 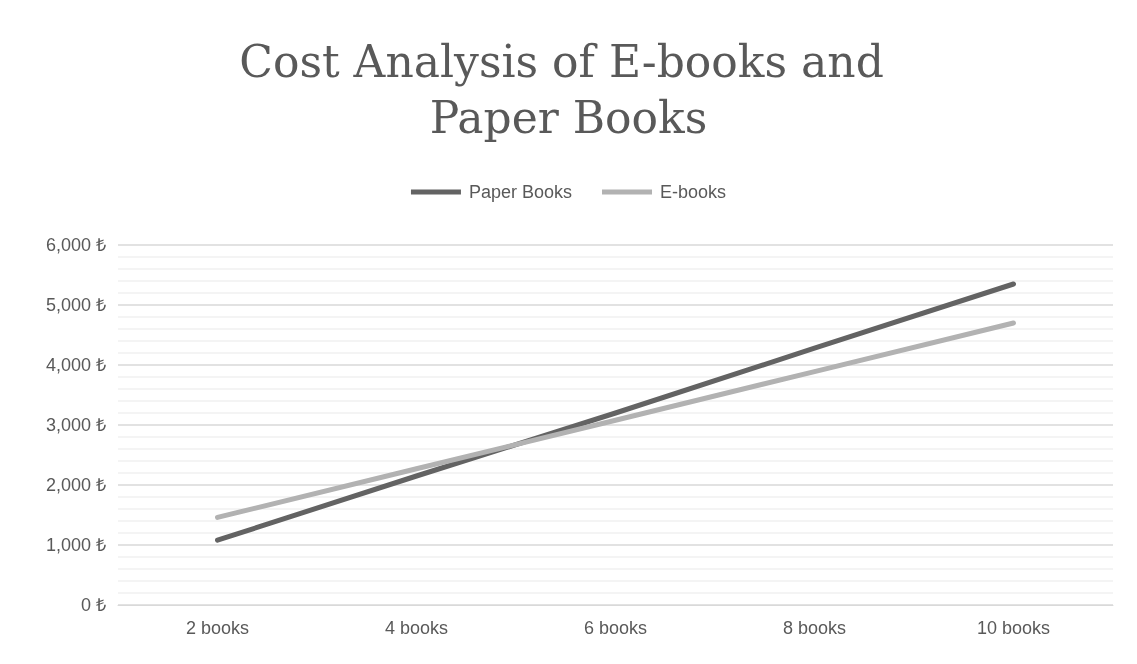 I want to click on x-tick-label: 2 books, so click(x=217, y=628).